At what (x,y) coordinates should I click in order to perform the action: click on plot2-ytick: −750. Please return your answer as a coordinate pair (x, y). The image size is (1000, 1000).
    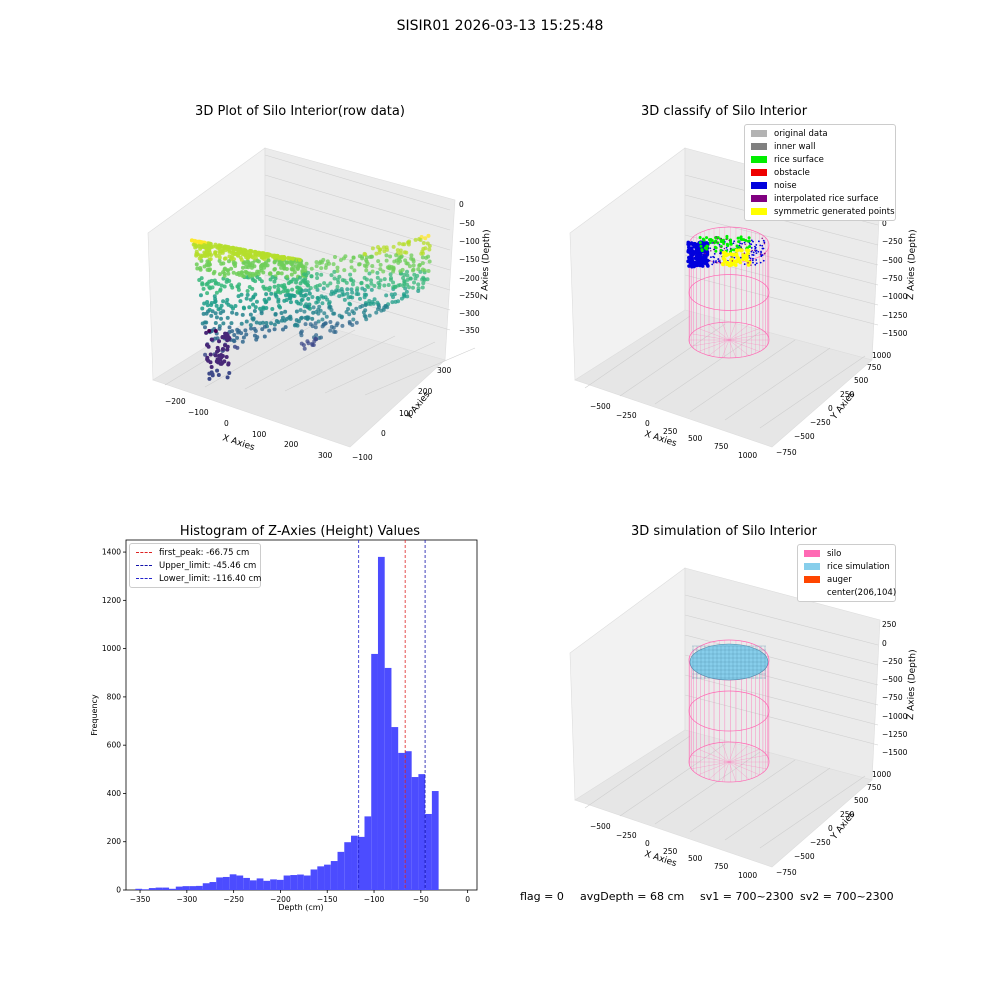
    Looking at the image, I should click on (786, 452).